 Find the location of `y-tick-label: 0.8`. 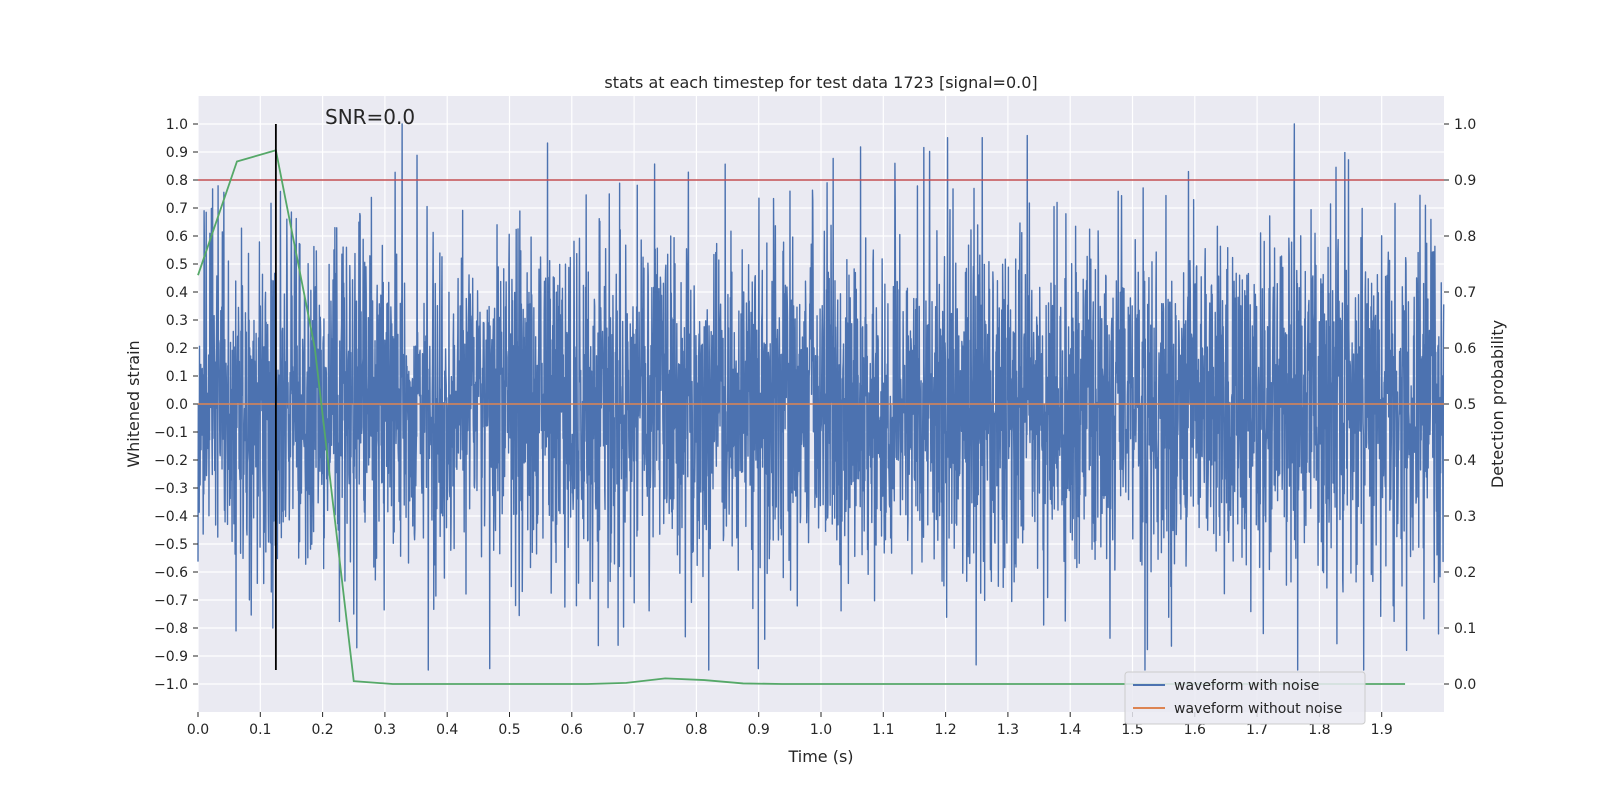

y-tick-label: 0.8 is located at coordinates (177, 181).